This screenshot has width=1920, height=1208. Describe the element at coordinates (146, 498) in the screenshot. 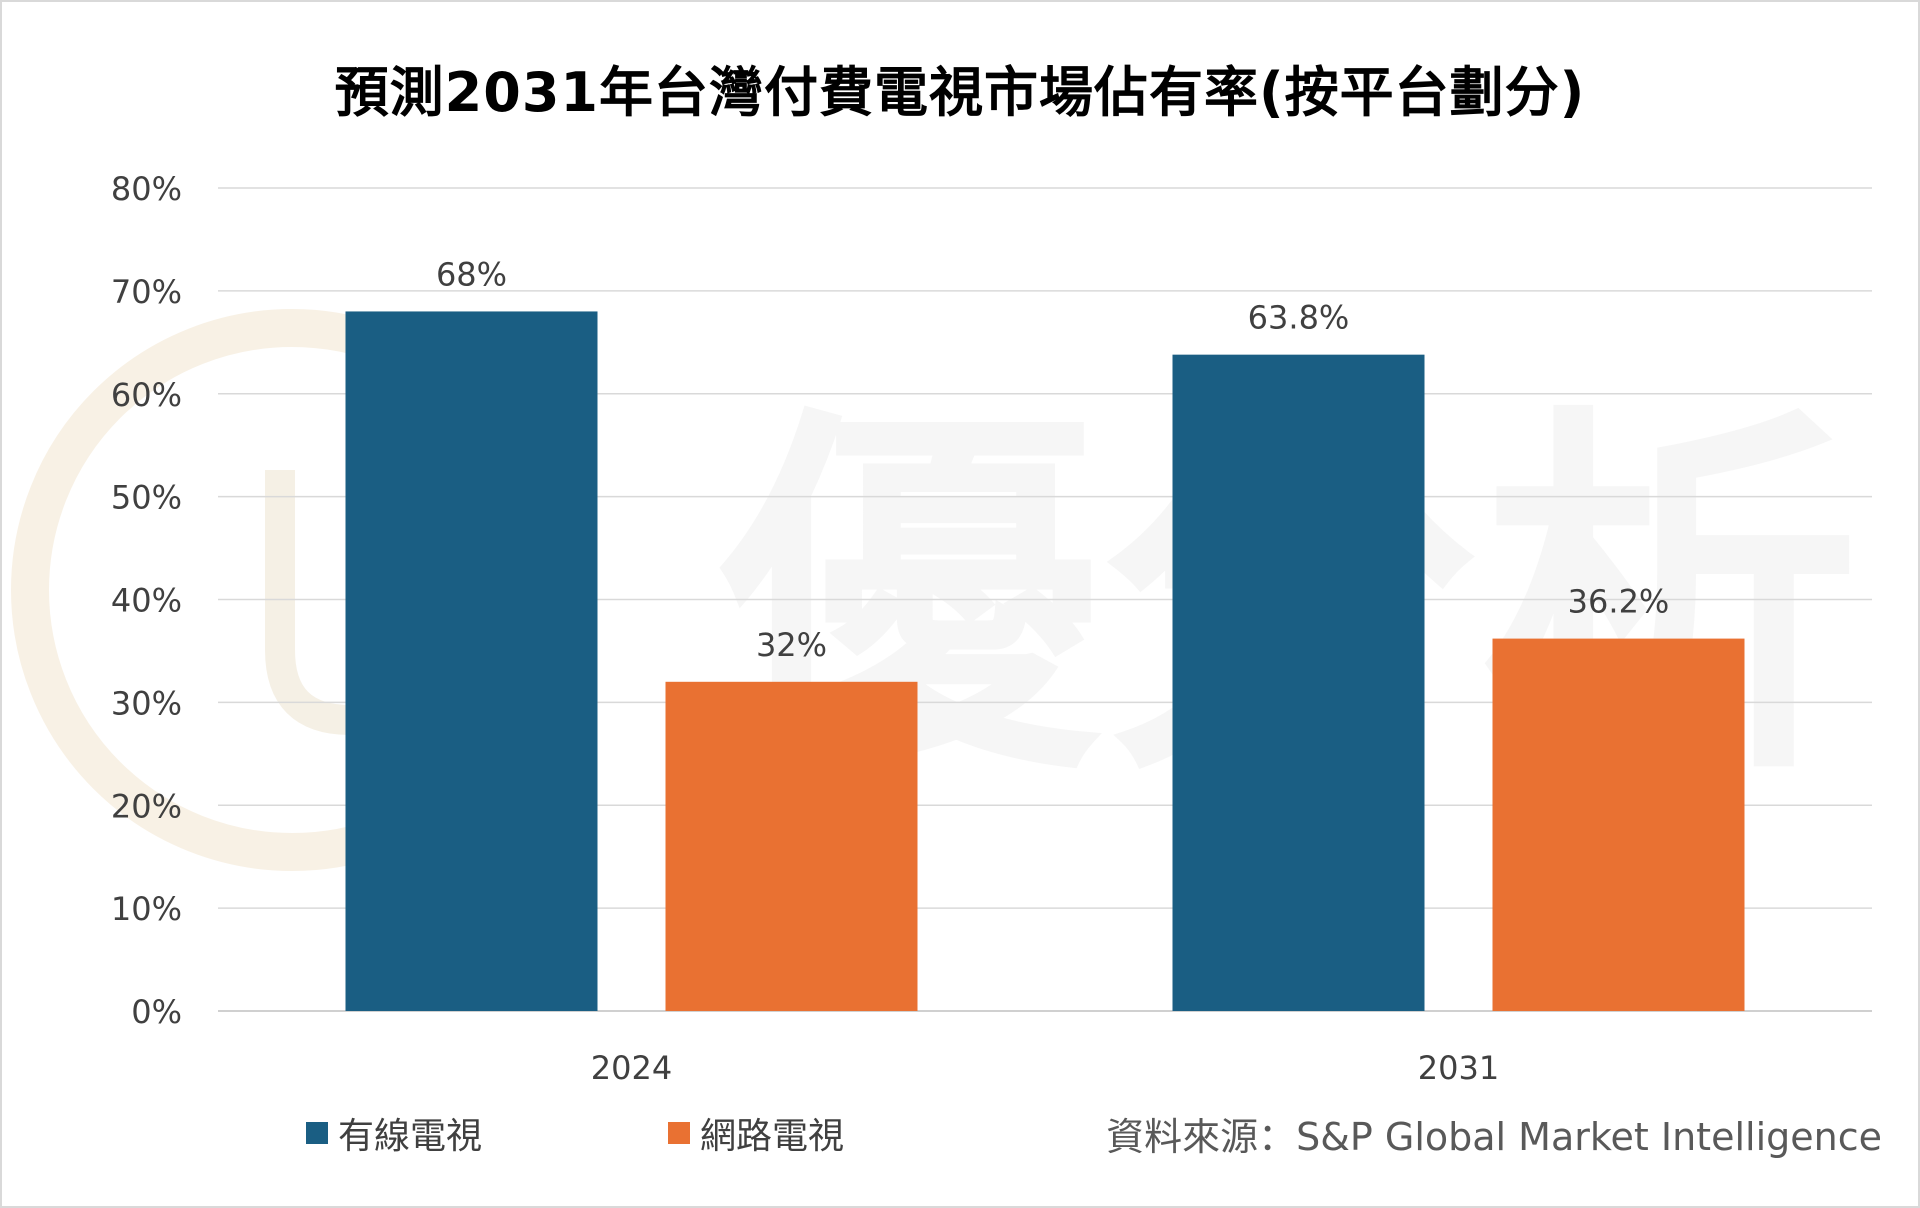

I see `y-tick-label: 50%` at that location.